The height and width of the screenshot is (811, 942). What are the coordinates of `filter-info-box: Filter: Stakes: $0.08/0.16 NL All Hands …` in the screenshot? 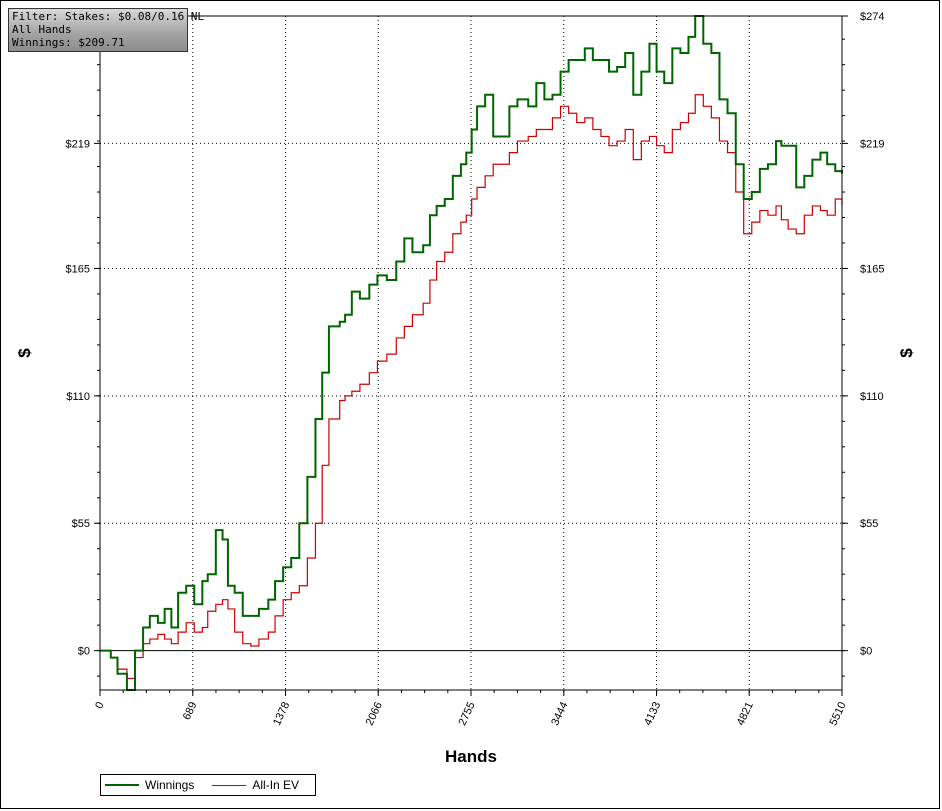 It's located at (106, 30).